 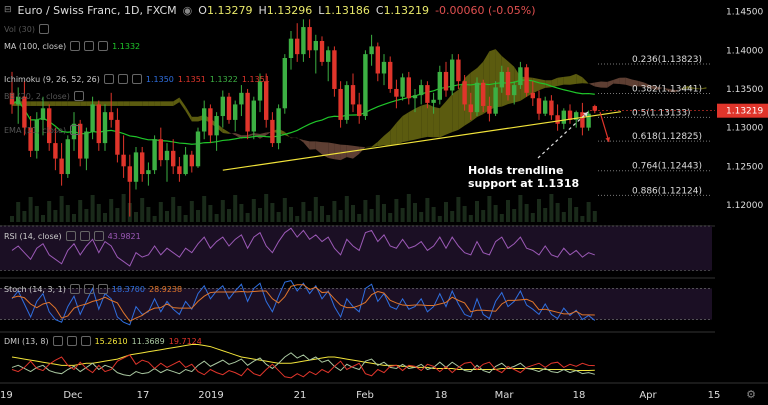 I want to click on ema-legend: EMA (21, close), so click(x=42, y=130).